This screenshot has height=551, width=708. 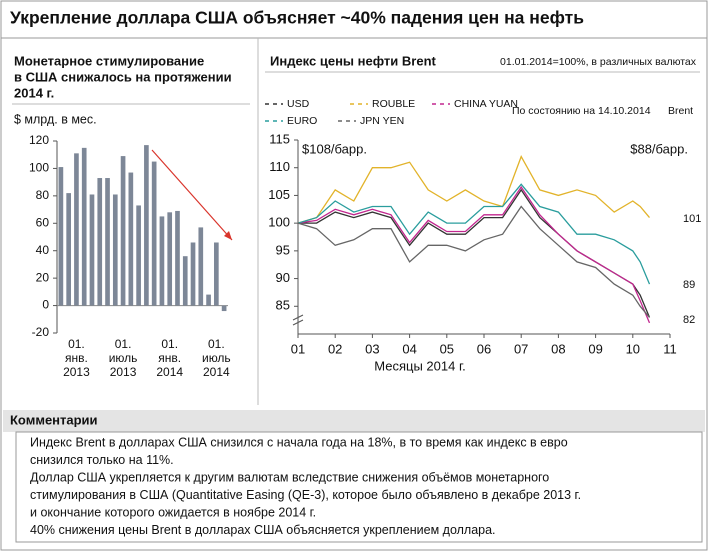 I want to click on y-axis-label: $ млрд. в мес., so click(x=55, y=119).